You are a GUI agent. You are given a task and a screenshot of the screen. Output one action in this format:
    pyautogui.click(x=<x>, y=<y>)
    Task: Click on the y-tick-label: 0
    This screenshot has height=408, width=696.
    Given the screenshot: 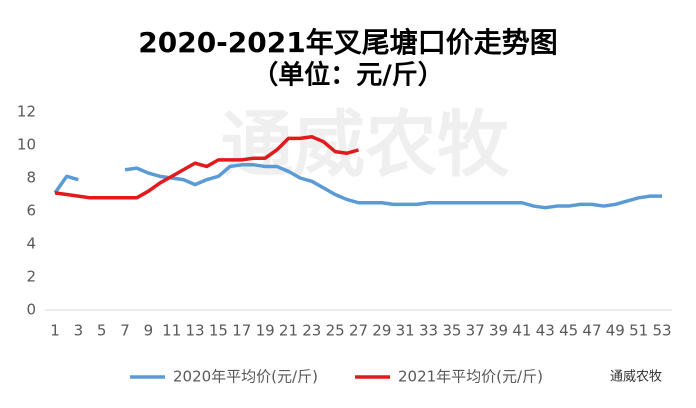 What is the action you would take?
    pyautogui.click(x=31, y=310)
    